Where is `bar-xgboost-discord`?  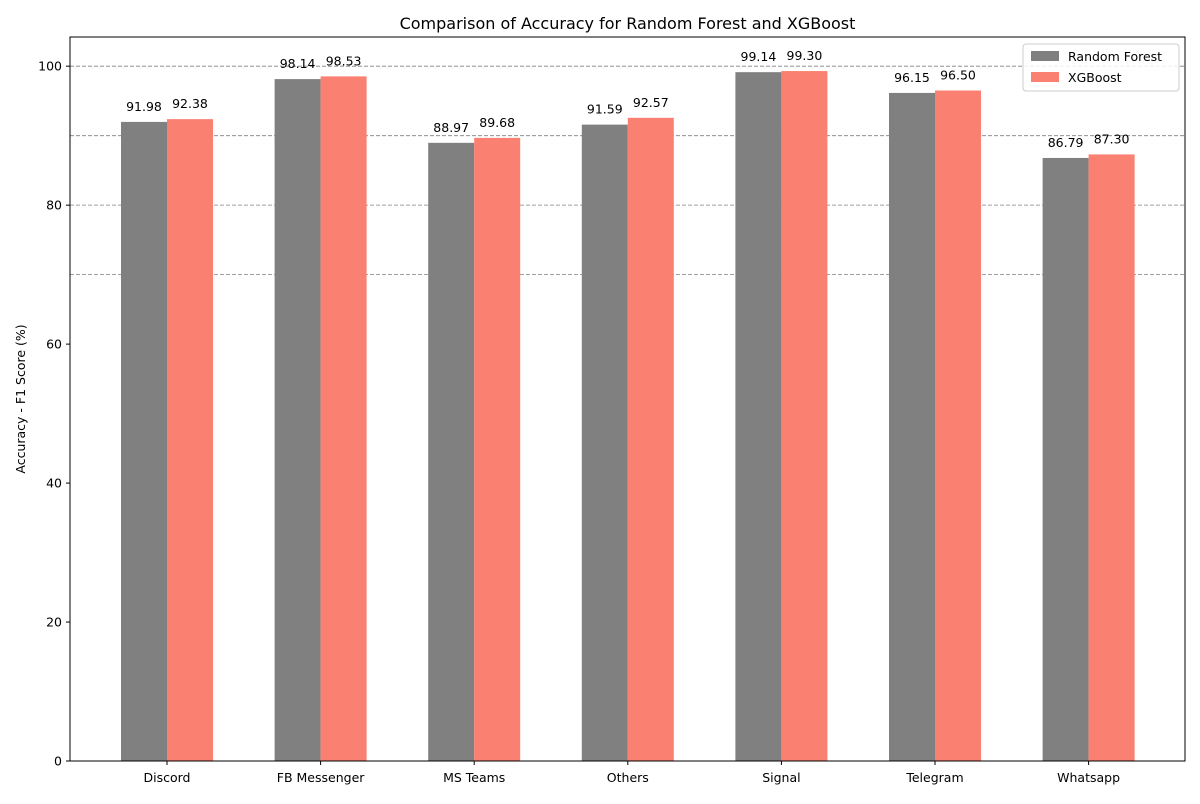
bar-xgboost-discord is located at coordinates (190, 440).